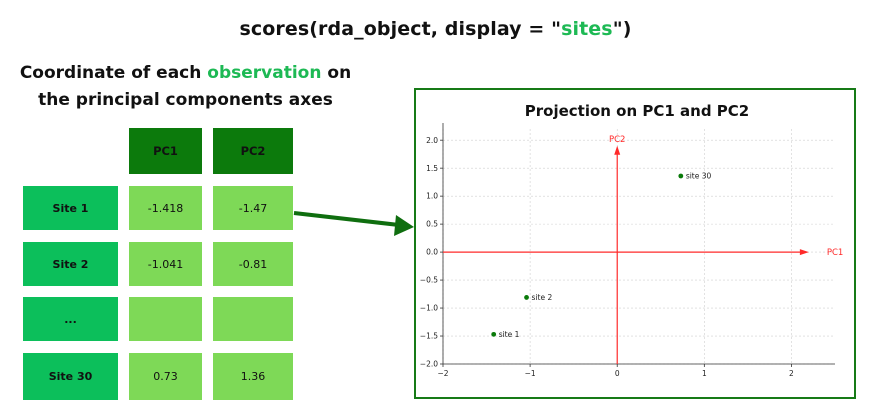 This screenshot has height=414, width=871. What do you see at coordinates (587, 29) in the screenshot?
I see `code-title-highlight: sites` at bounding box center [587, 29].